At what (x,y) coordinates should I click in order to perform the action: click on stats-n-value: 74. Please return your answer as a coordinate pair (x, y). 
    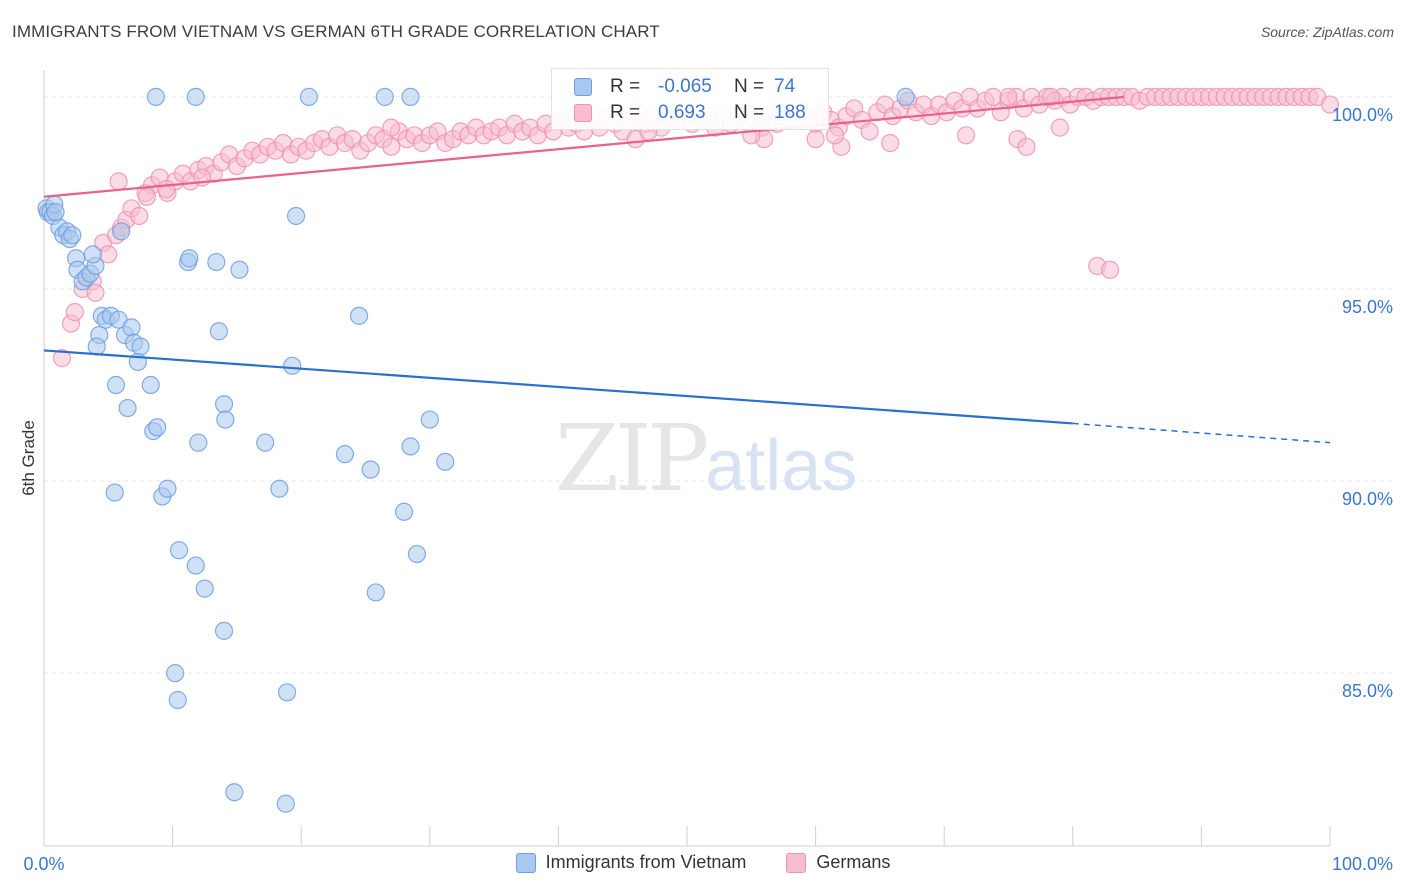
    Looking at the image, I should click on (785, 86).